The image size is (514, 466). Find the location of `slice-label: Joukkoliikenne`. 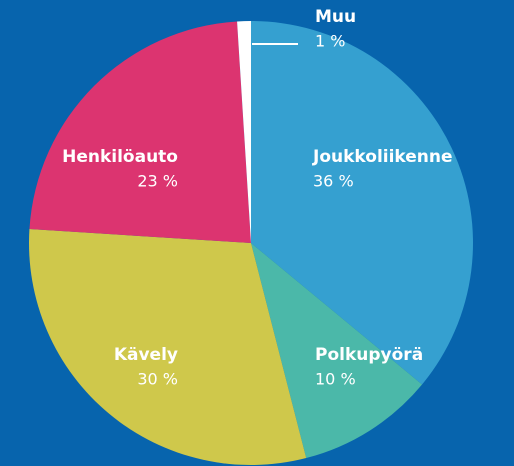

slice-label: Joukkoliikenne is located at coordinates (382, 157).